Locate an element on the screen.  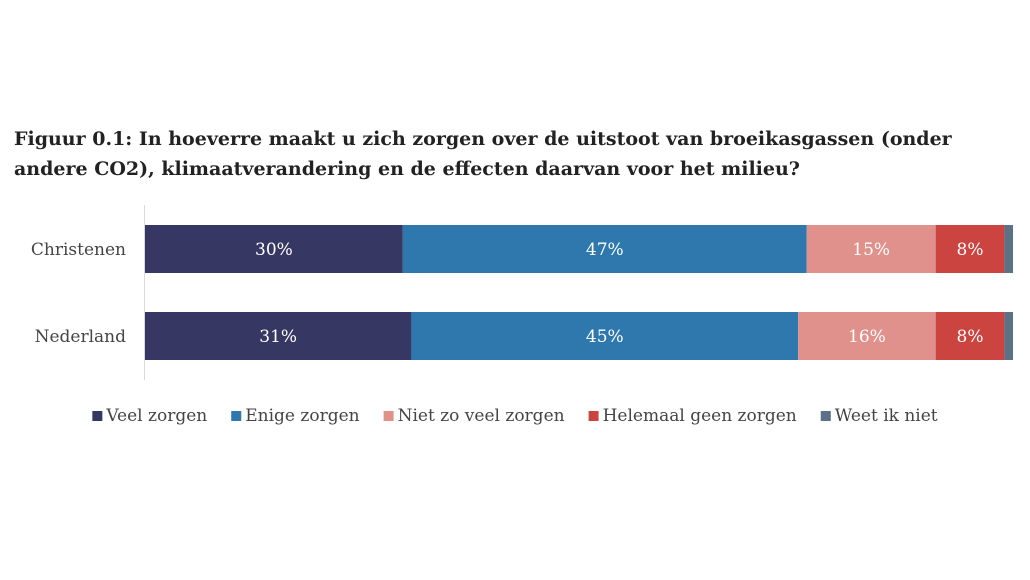
data-label: 47% is located at coordinates (605, 250).